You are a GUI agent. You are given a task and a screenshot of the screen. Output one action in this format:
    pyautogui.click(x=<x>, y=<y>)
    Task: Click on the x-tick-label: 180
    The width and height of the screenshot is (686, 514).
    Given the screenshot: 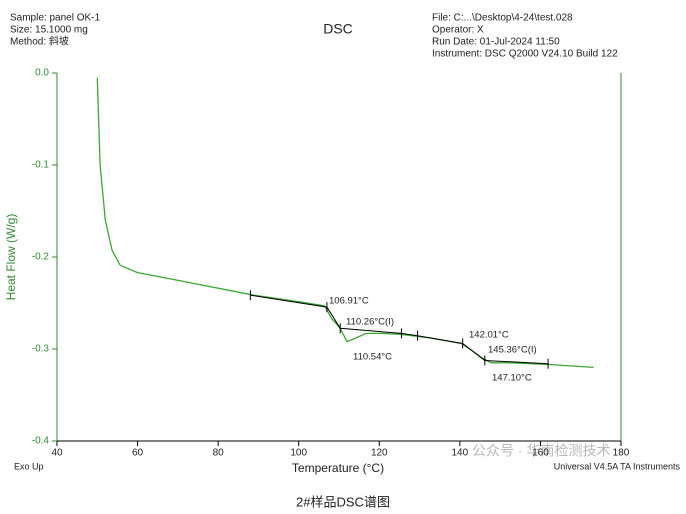 What is the action you would take?
    pyautogui.click(x=621, y=453)
    